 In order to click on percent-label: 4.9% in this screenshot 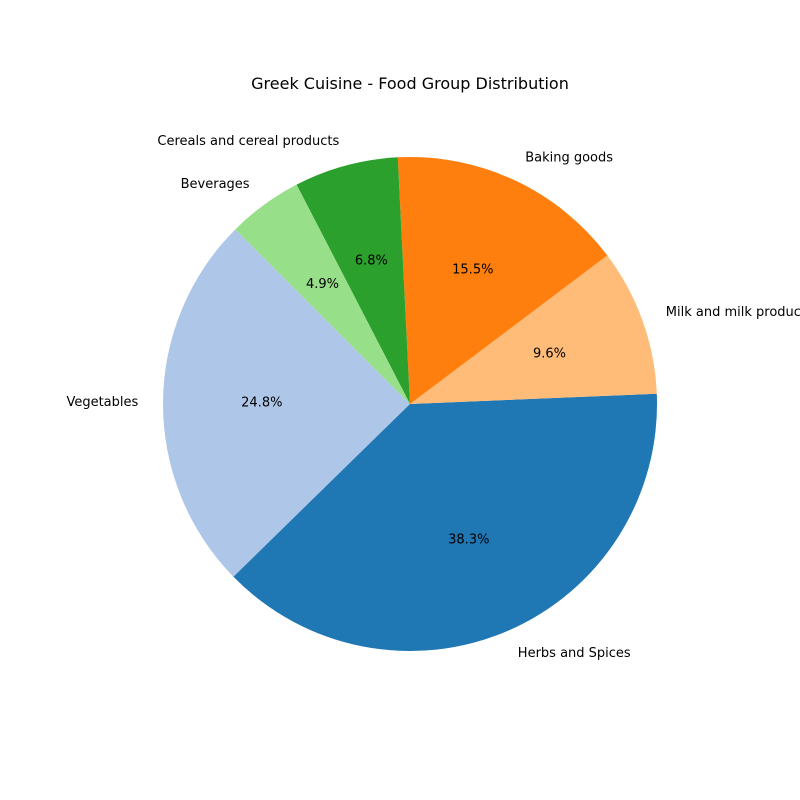, I will do `click(322, 284)`.